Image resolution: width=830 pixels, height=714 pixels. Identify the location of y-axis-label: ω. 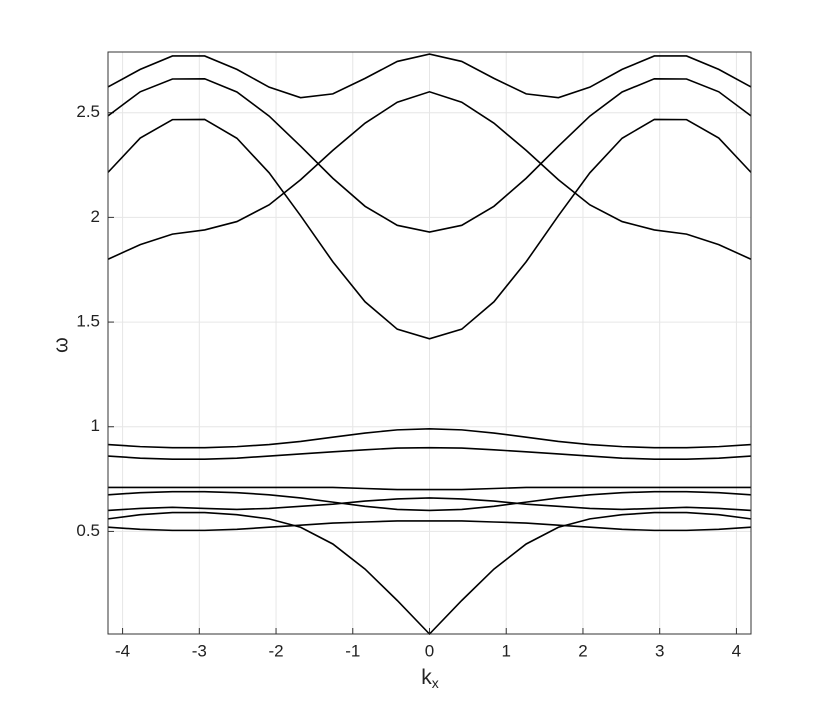
(61, 345).